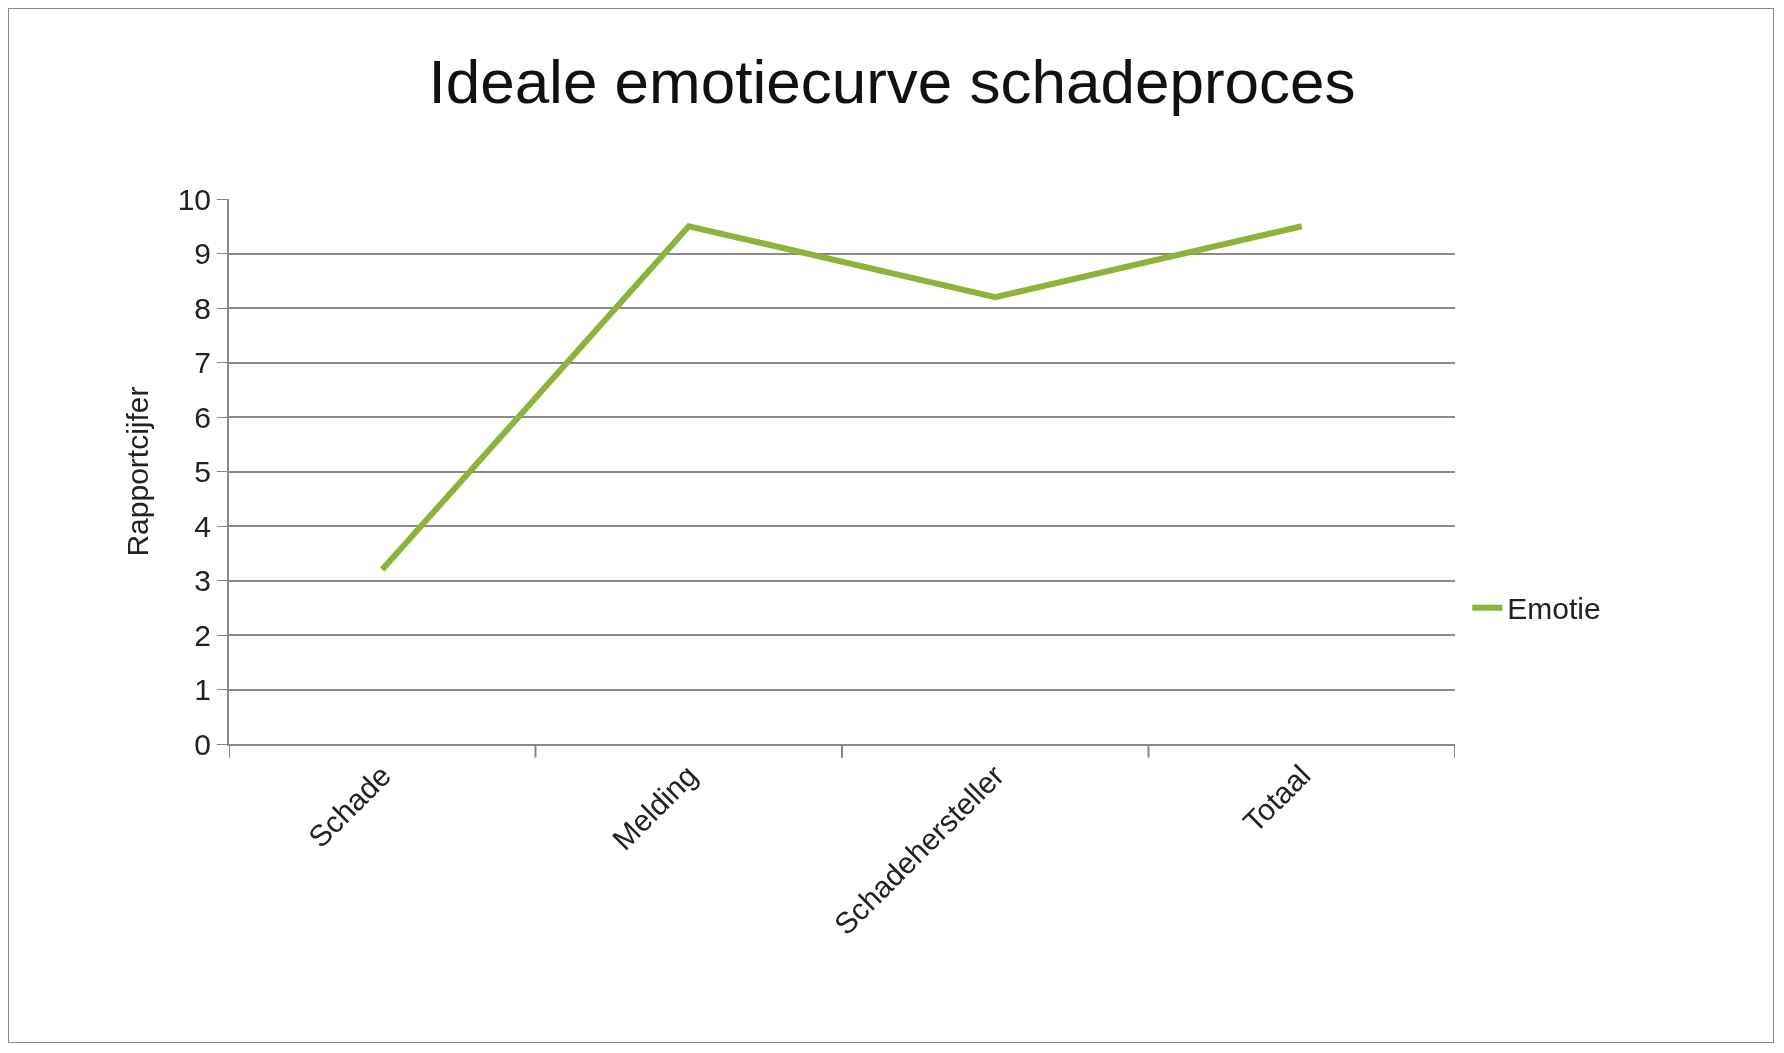 The height and width of the screenshot is (1053, 1784). Describe the element at coordinates (202, 471) in the screenshot. I see `y-tick-label: 5` at that location.